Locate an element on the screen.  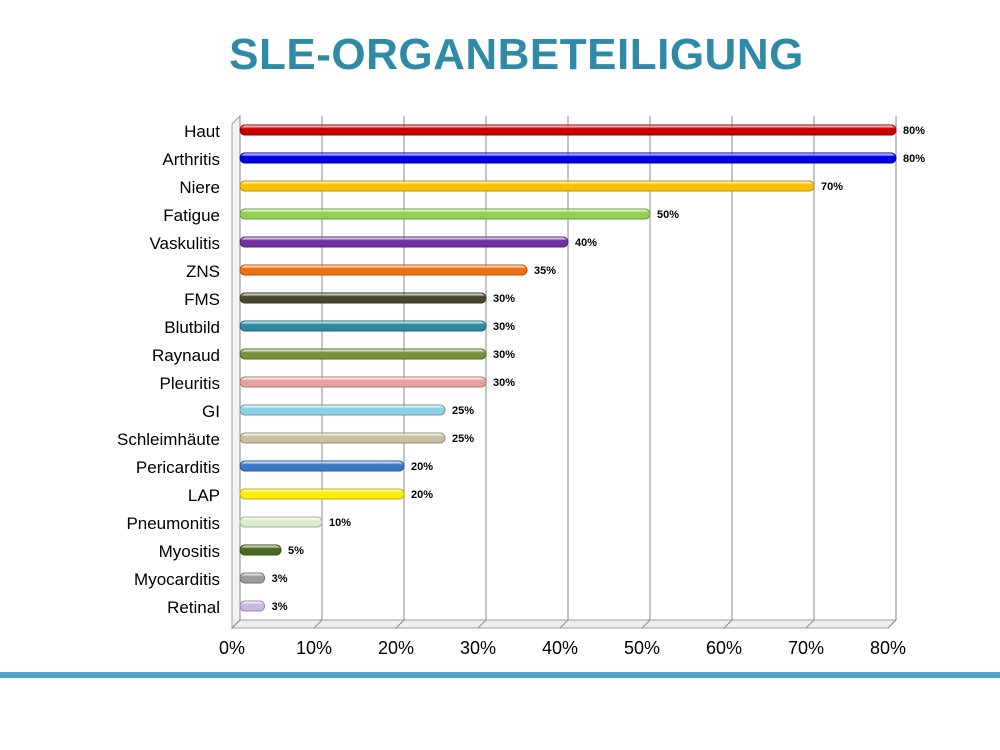
bottom-rule is located at coordinates (500, 675).